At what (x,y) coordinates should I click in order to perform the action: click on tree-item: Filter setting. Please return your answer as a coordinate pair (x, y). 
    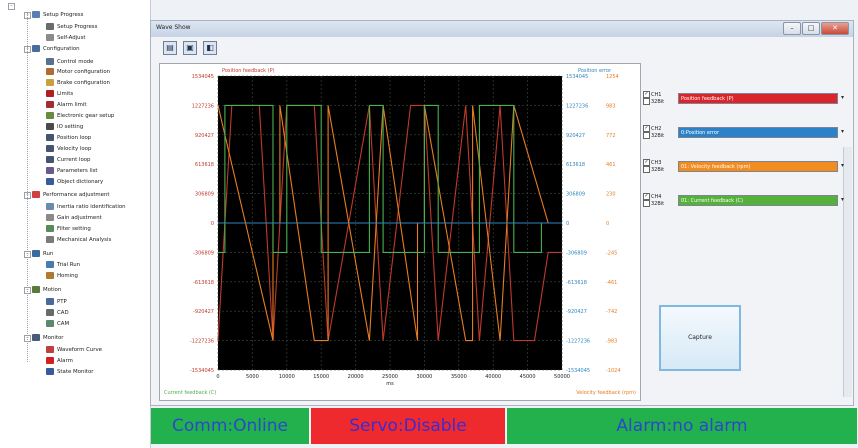
    Looking at the image, I should click on (68, 228).